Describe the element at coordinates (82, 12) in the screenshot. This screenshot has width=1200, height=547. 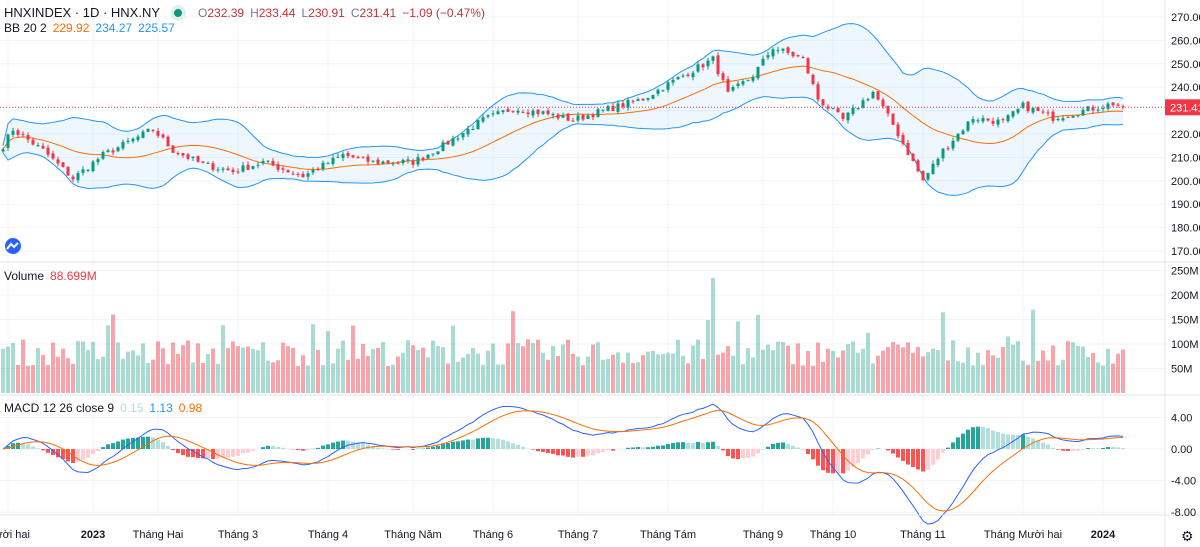
I see `symbol-title: HNXINDEX · 1D · HNX.NY` at that location.